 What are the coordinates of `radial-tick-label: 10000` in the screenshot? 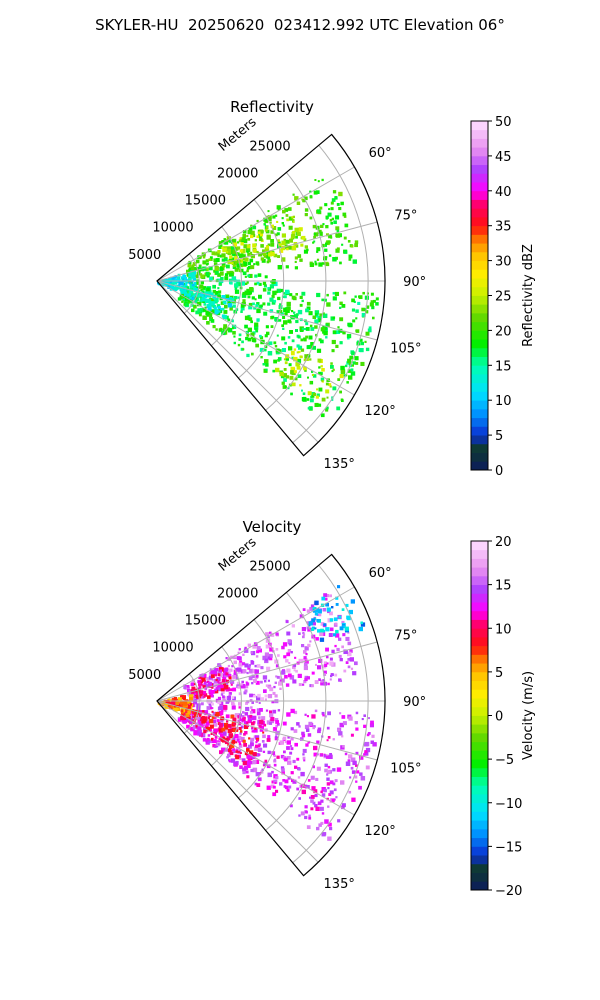 It's located at (172, 228).